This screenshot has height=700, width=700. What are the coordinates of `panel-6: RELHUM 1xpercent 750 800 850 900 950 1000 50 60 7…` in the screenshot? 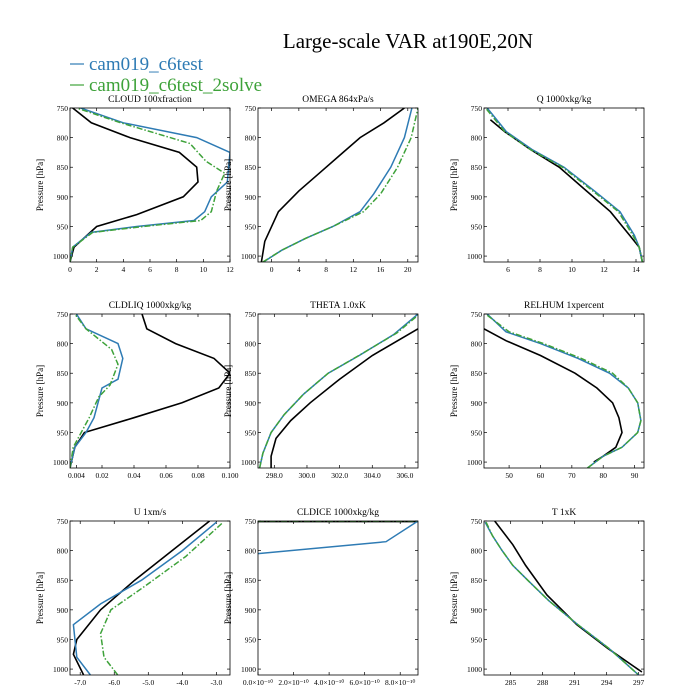 It's located at (547, 390).